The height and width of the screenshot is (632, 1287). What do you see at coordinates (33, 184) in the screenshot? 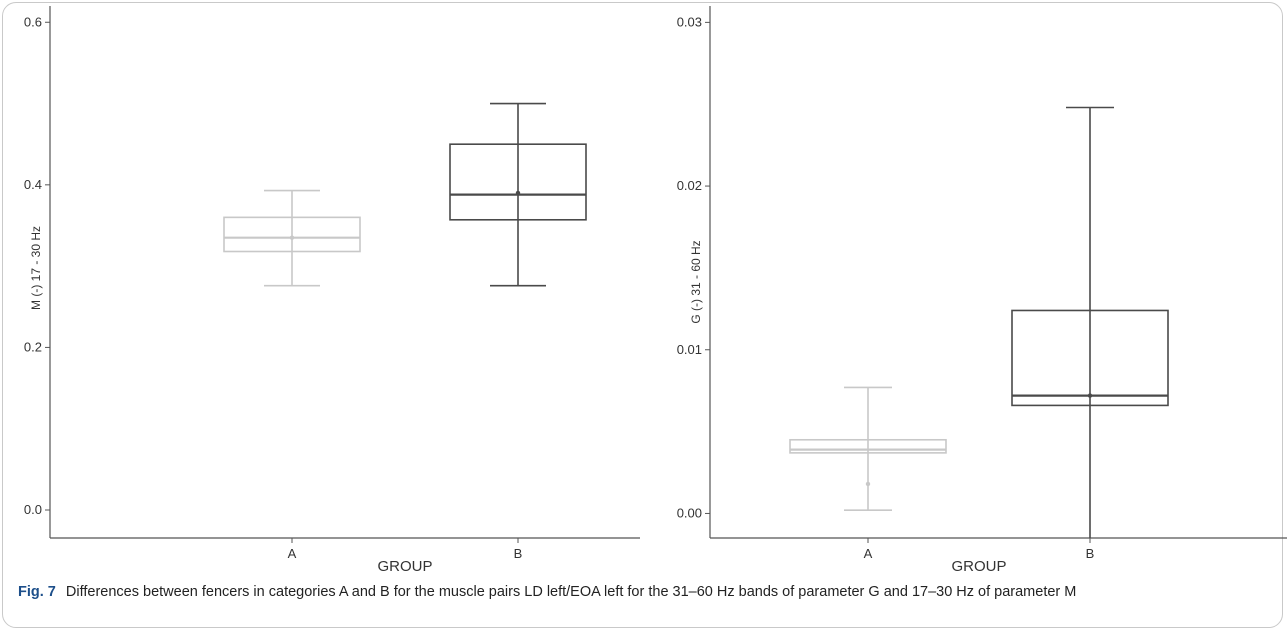
I see `y-tick-label: 0.4` at bounding box center [33, 184].